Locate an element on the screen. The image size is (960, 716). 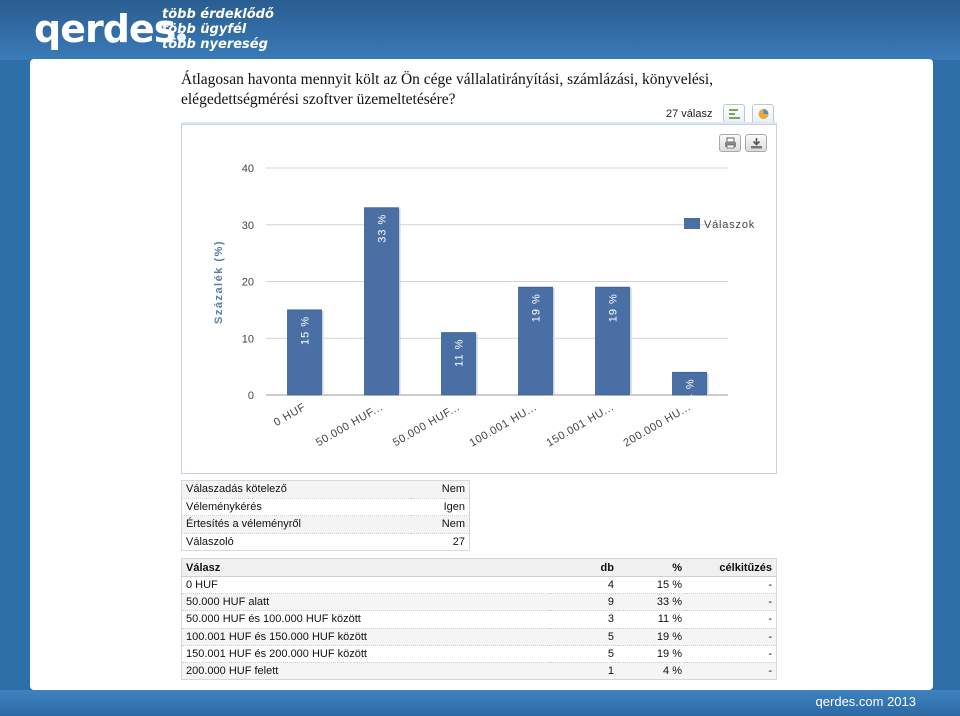
cell-answer: 200.000 HUF felett is located at coordinates (365, 671).